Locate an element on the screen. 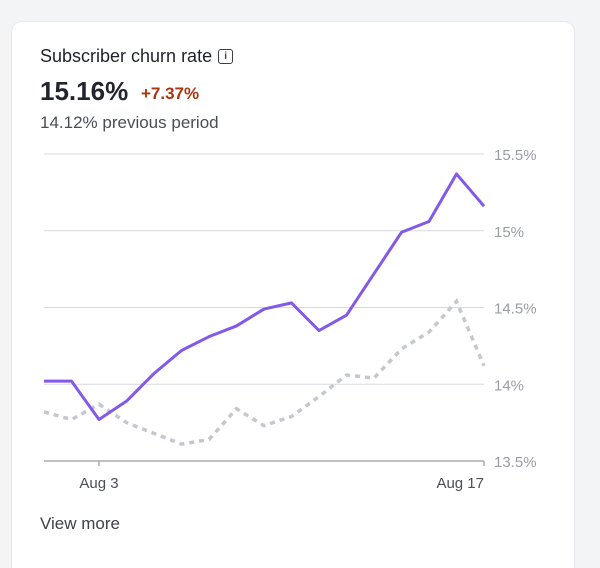 This screenshot has height=568, width=600. current-value: 15.16% is located at coordinates (84, 91).